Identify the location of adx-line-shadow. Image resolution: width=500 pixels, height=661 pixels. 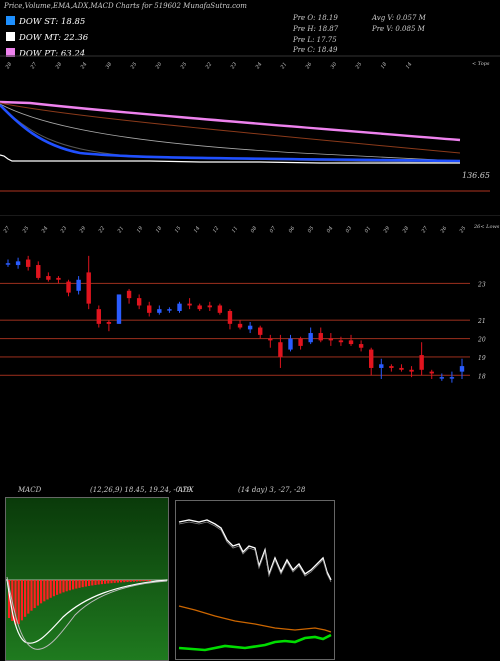
(255, 552).